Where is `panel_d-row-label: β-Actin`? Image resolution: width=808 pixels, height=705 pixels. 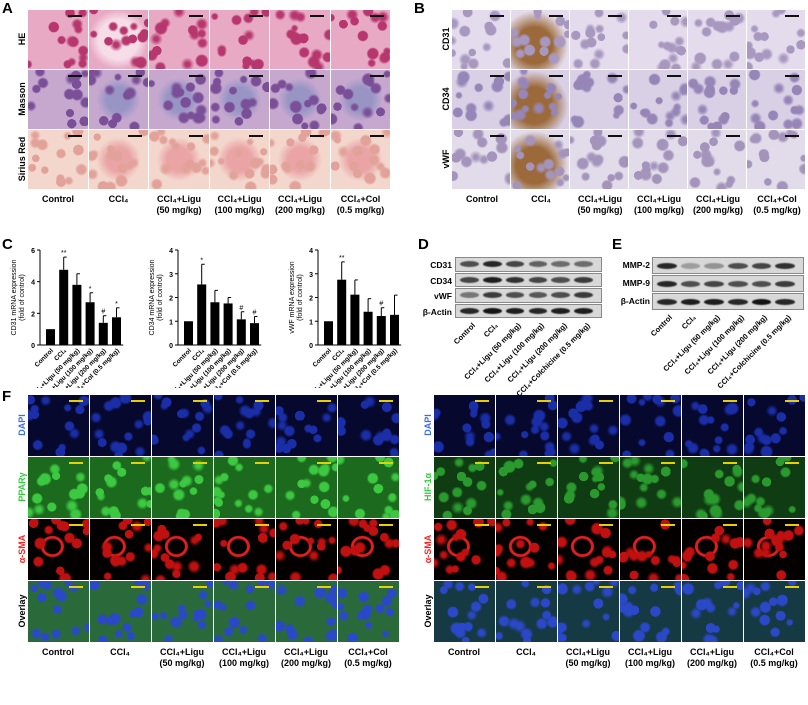 panel_d-row-label: β-Actin is located at coordinates (437, 311).